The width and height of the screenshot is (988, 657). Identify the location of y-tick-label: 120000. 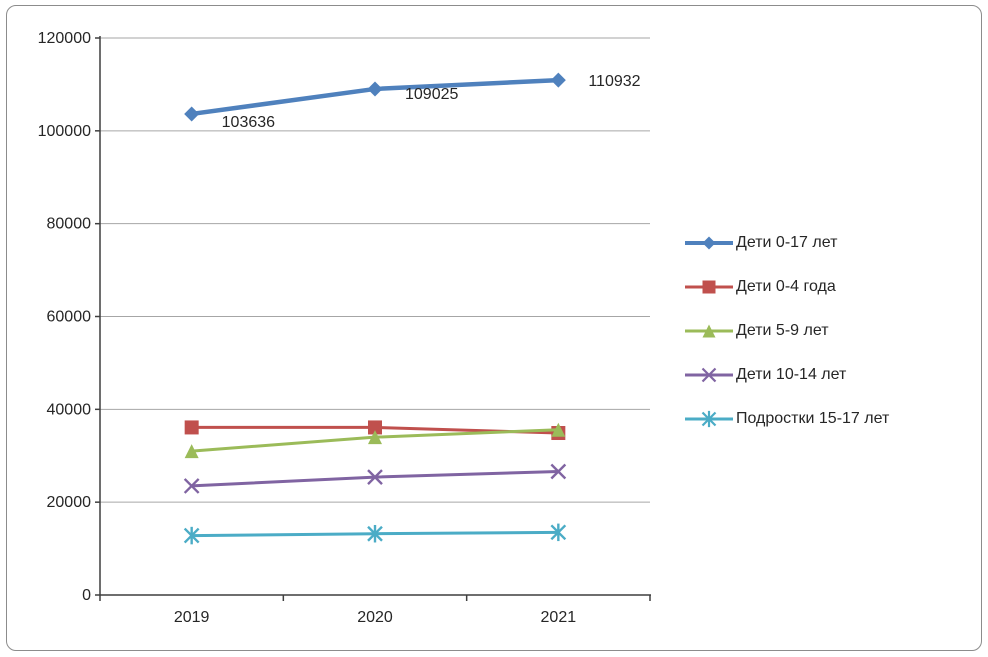
(64, 38).